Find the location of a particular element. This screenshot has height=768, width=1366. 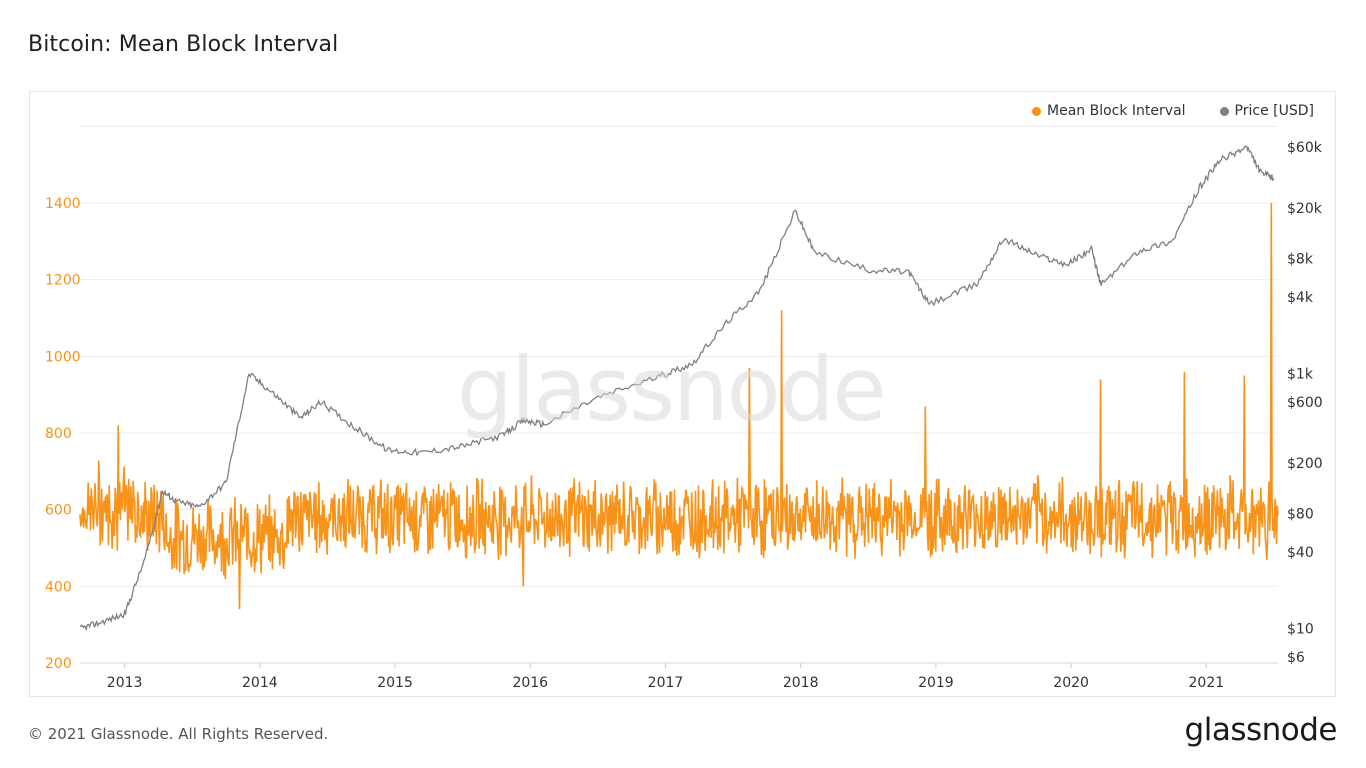

left-tick-label: 400 is located at coordinates (58, 587).